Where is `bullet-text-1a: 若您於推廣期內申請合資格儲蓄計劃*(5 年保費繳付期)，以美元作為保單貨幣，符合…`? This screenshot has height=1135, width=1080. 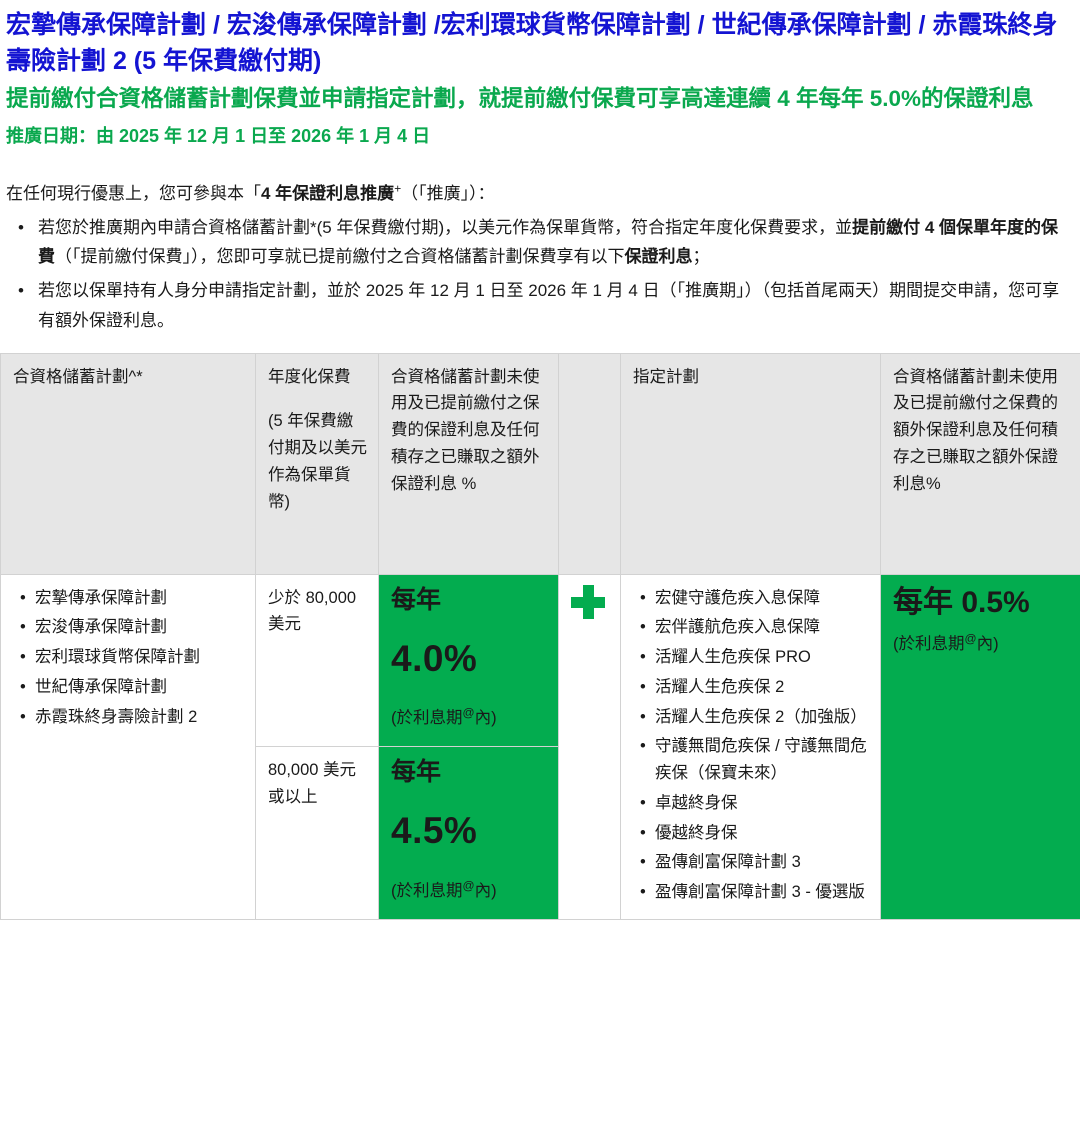 bullet-text-1a: 若您於推廣期內申請合資格儲蓄計劃*(5 年保費繳付期)，以美元作為保單貨幣，符合… is located at coordinates (445, 227).